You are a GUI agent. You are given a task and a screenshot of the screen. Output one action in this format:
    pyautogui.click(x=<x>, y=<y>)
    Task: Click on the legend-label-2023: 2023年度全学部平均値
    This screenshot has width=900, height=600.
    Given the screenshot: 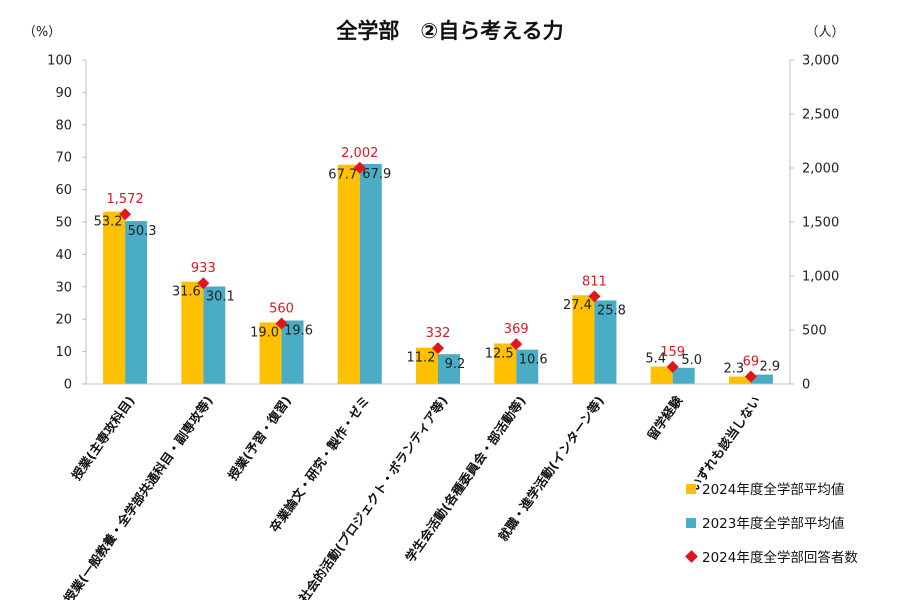 What is the action you would take?
    pyautogui.click(x=773, y=523)
    